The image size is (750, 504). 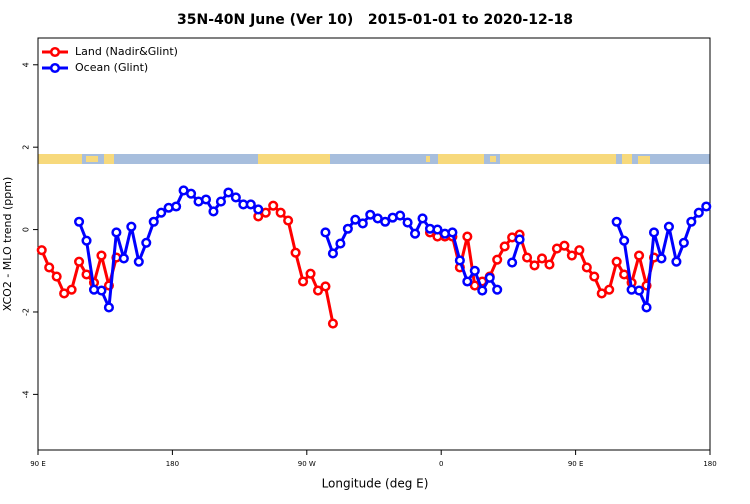 What do you see at coordinates (111, 67) in the screenshot?
I see `legend-label: Ocean (Glint)` at bounding box center [111, 67].